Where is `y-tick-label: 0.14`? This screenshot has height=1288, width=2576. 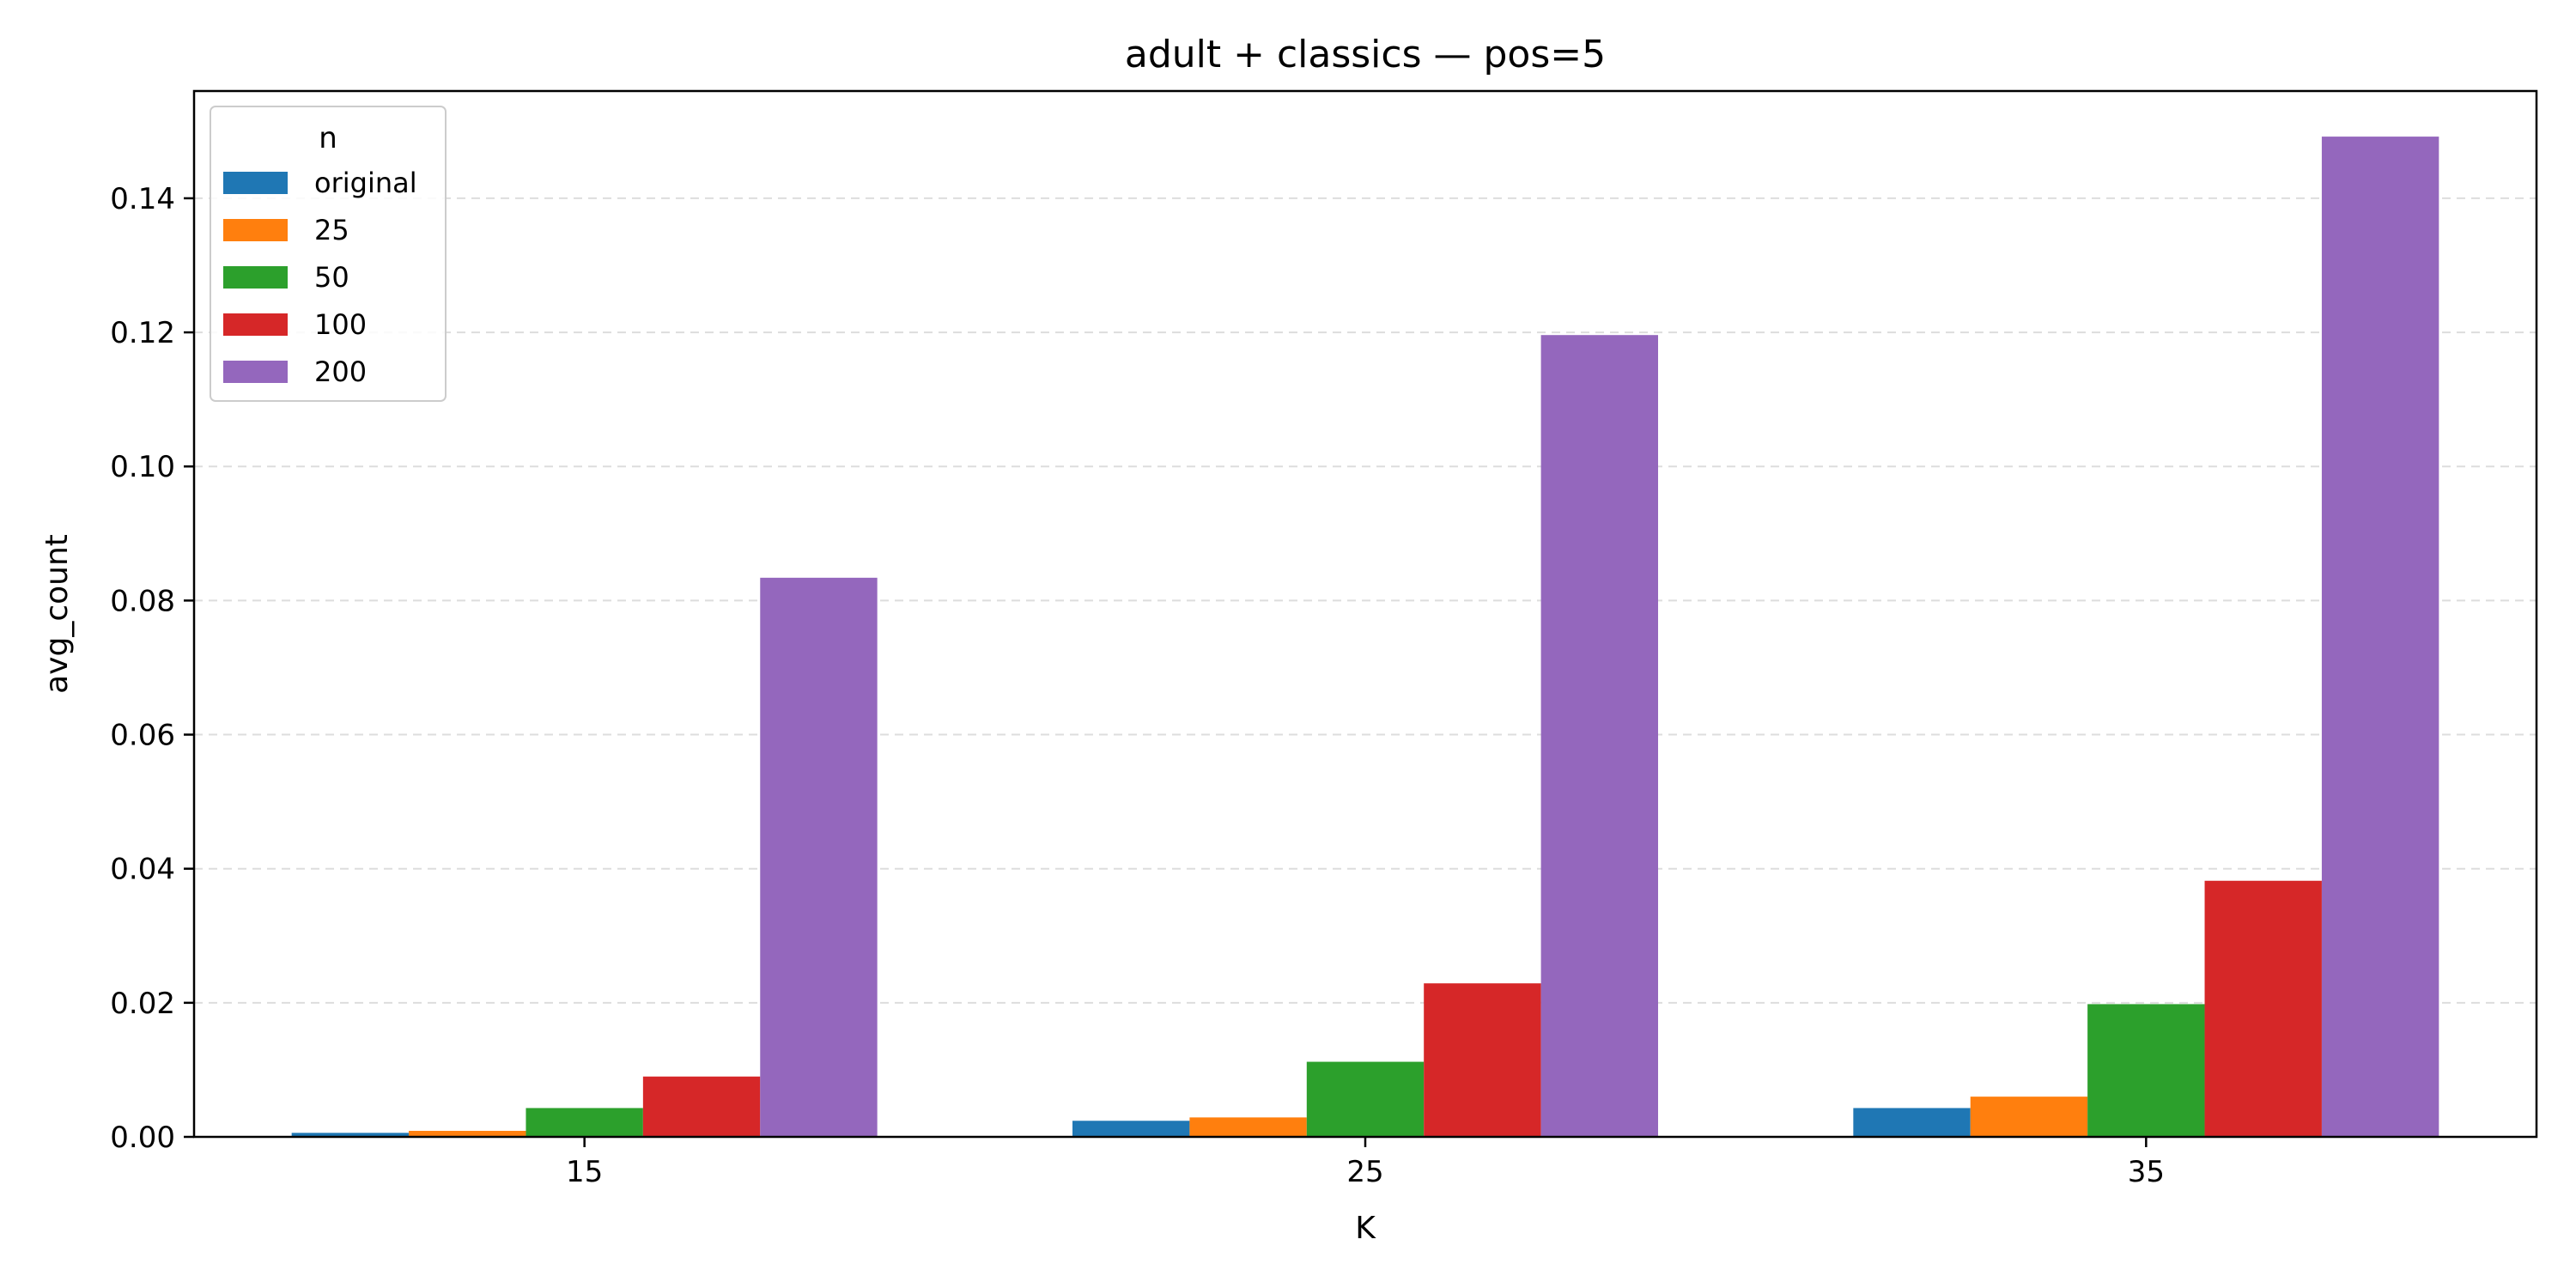
y-tick-label: 0.14 is located at coordinates (143, 199).